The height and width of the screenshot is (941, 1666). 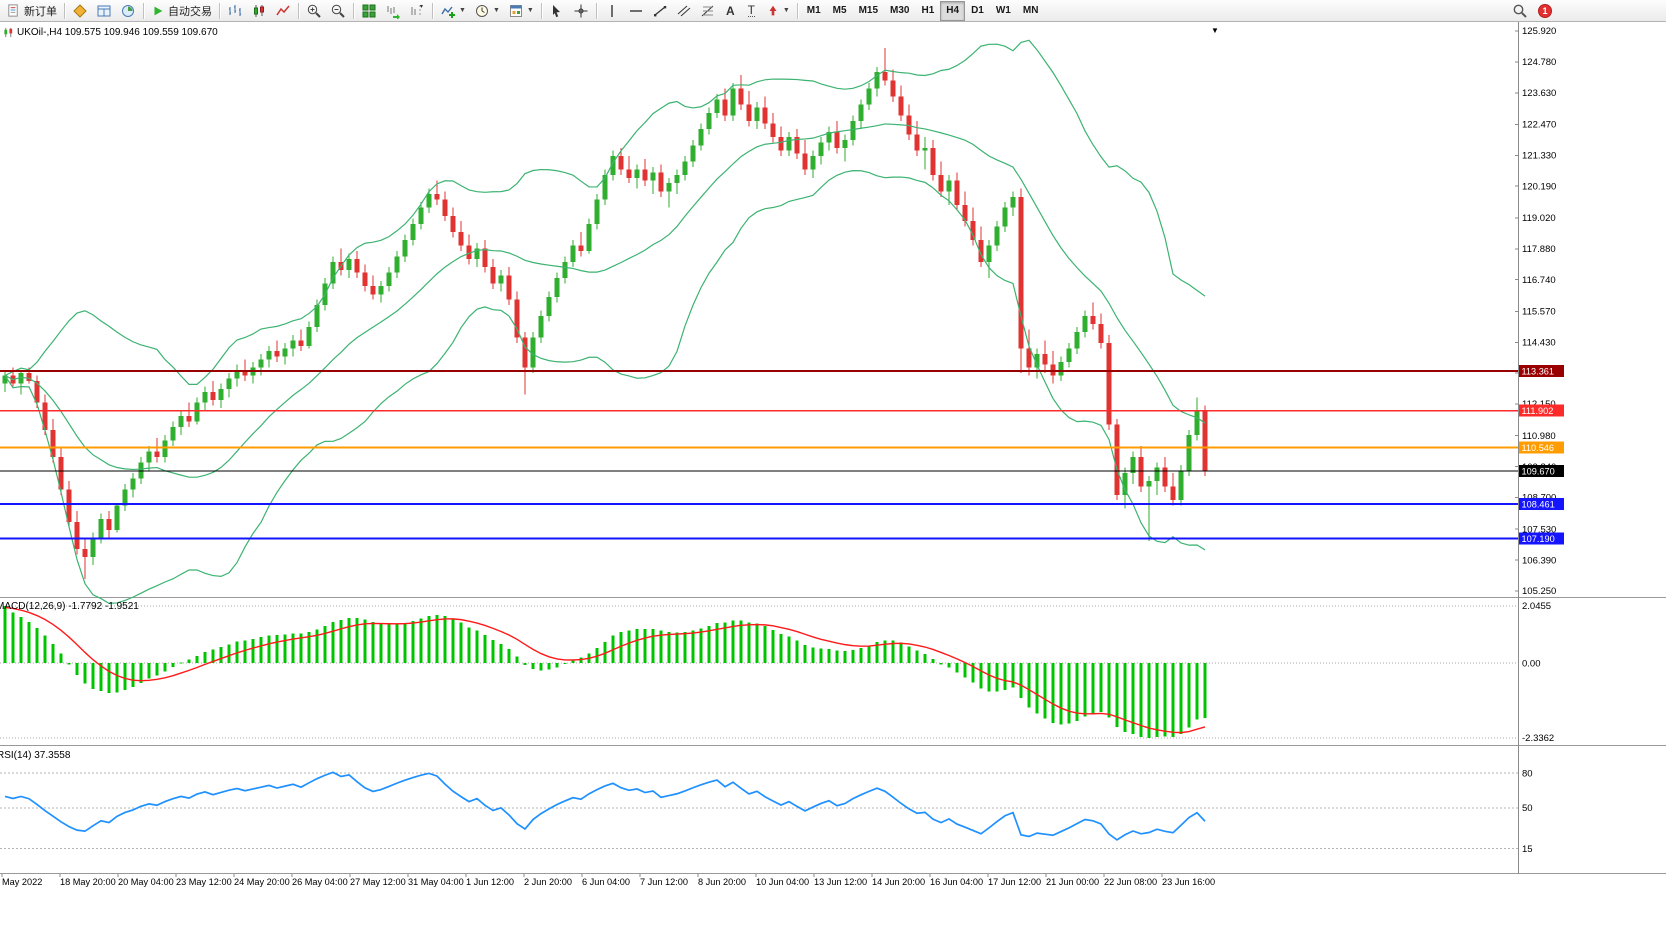 What do you see at coordinates (530, 10) in the screenshot?
I see `templates-dropdown-caret: ▼` at bounding box center [530, 10].